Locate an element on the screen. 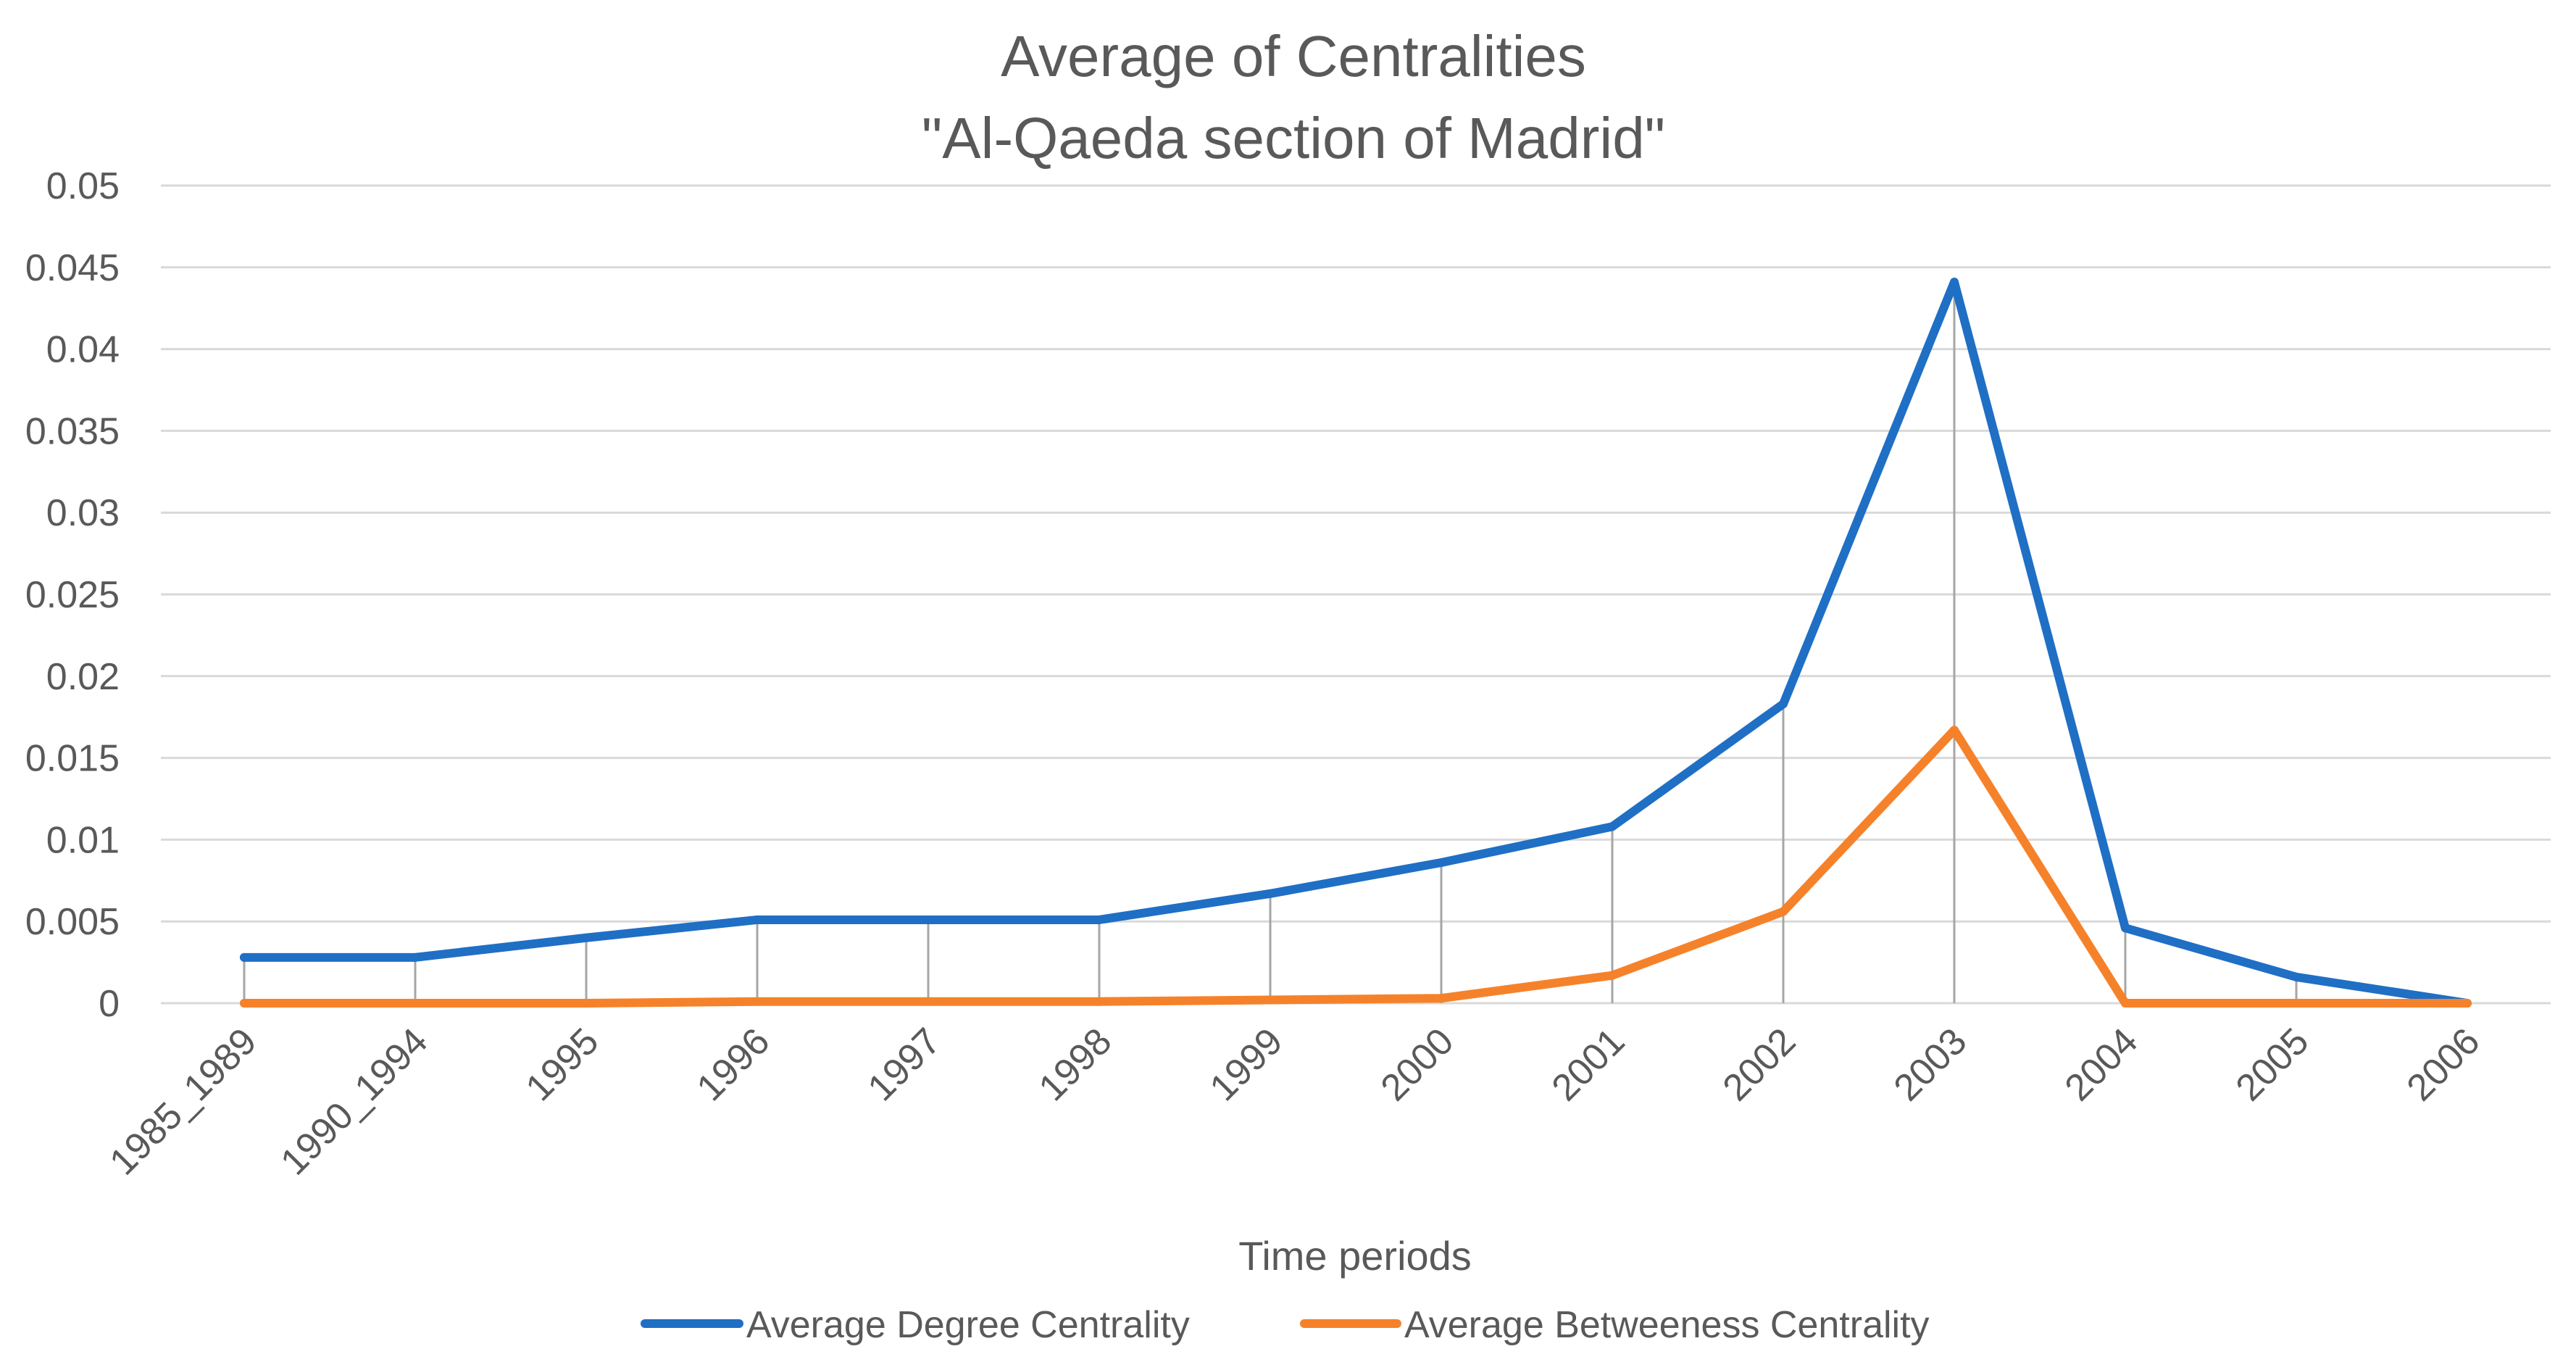 The image size is (2576, 1362). chart-title-line-1: Average of Centralities is located at coordinates (1293, 56).